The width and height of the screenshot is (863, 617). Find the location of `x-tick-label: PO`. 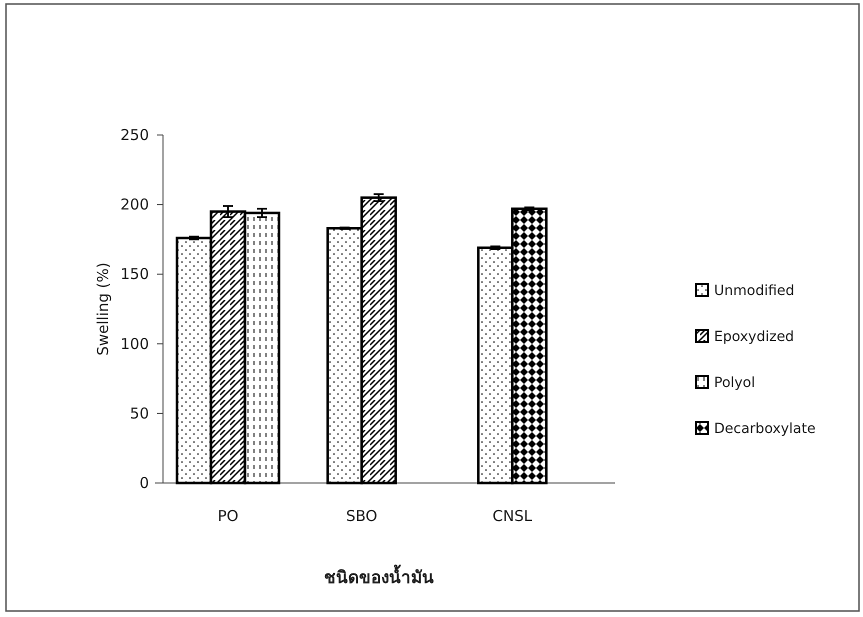

x-tick-label: PO is located at coordinates (228, 516).